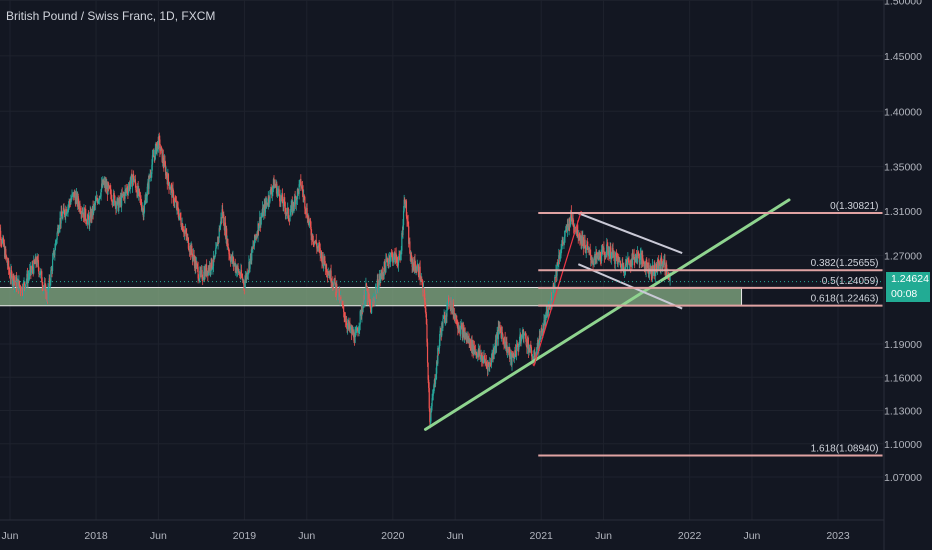  Describe the element at coordinates (903, 345) in the screenshot. I see `price-tick-label: 1.19000` at that location.